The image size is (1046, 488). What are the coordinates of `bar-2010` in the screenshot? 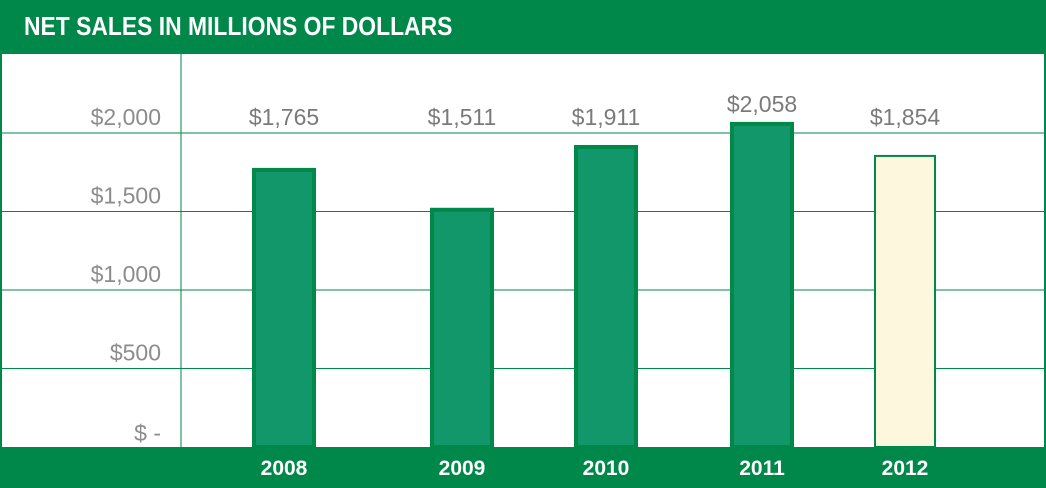 It's located at (606, 297).